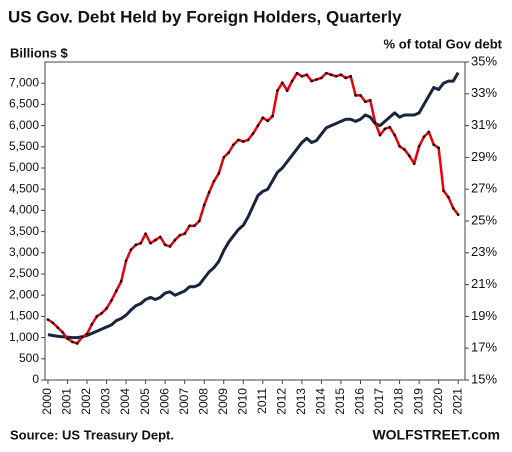 This screenshot has width=512, height=452. What do you see at coordinates (86, 401) in the screenshot?
I see `x-tick-label: 2002` at bounding box center [86, 401].